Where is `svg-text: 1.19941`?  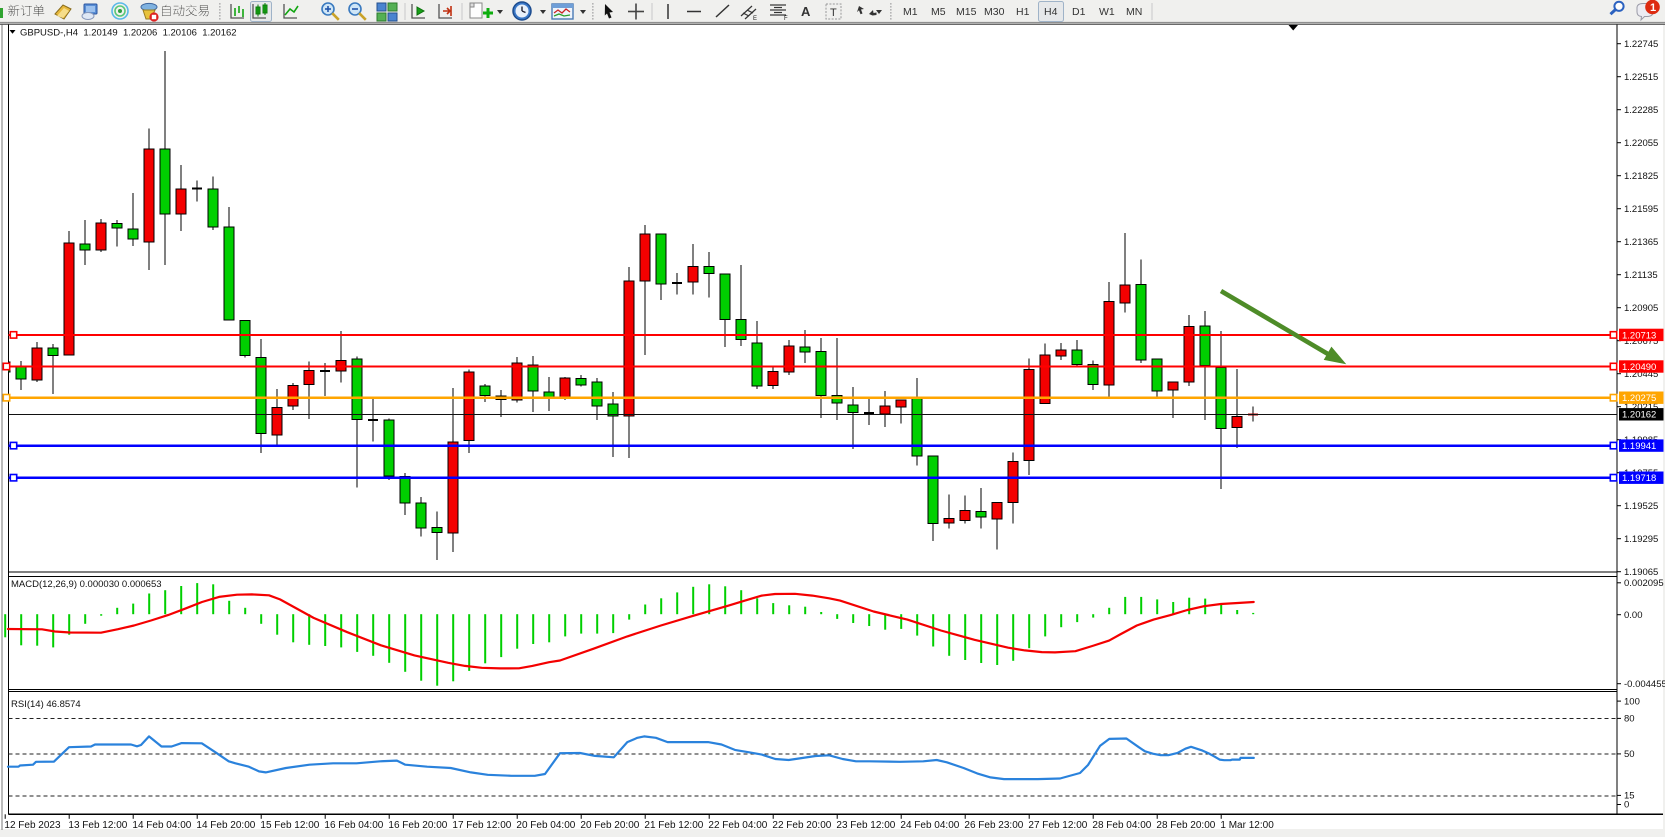
svg-text: 1.19941 is located at coordinates (1639, 446).